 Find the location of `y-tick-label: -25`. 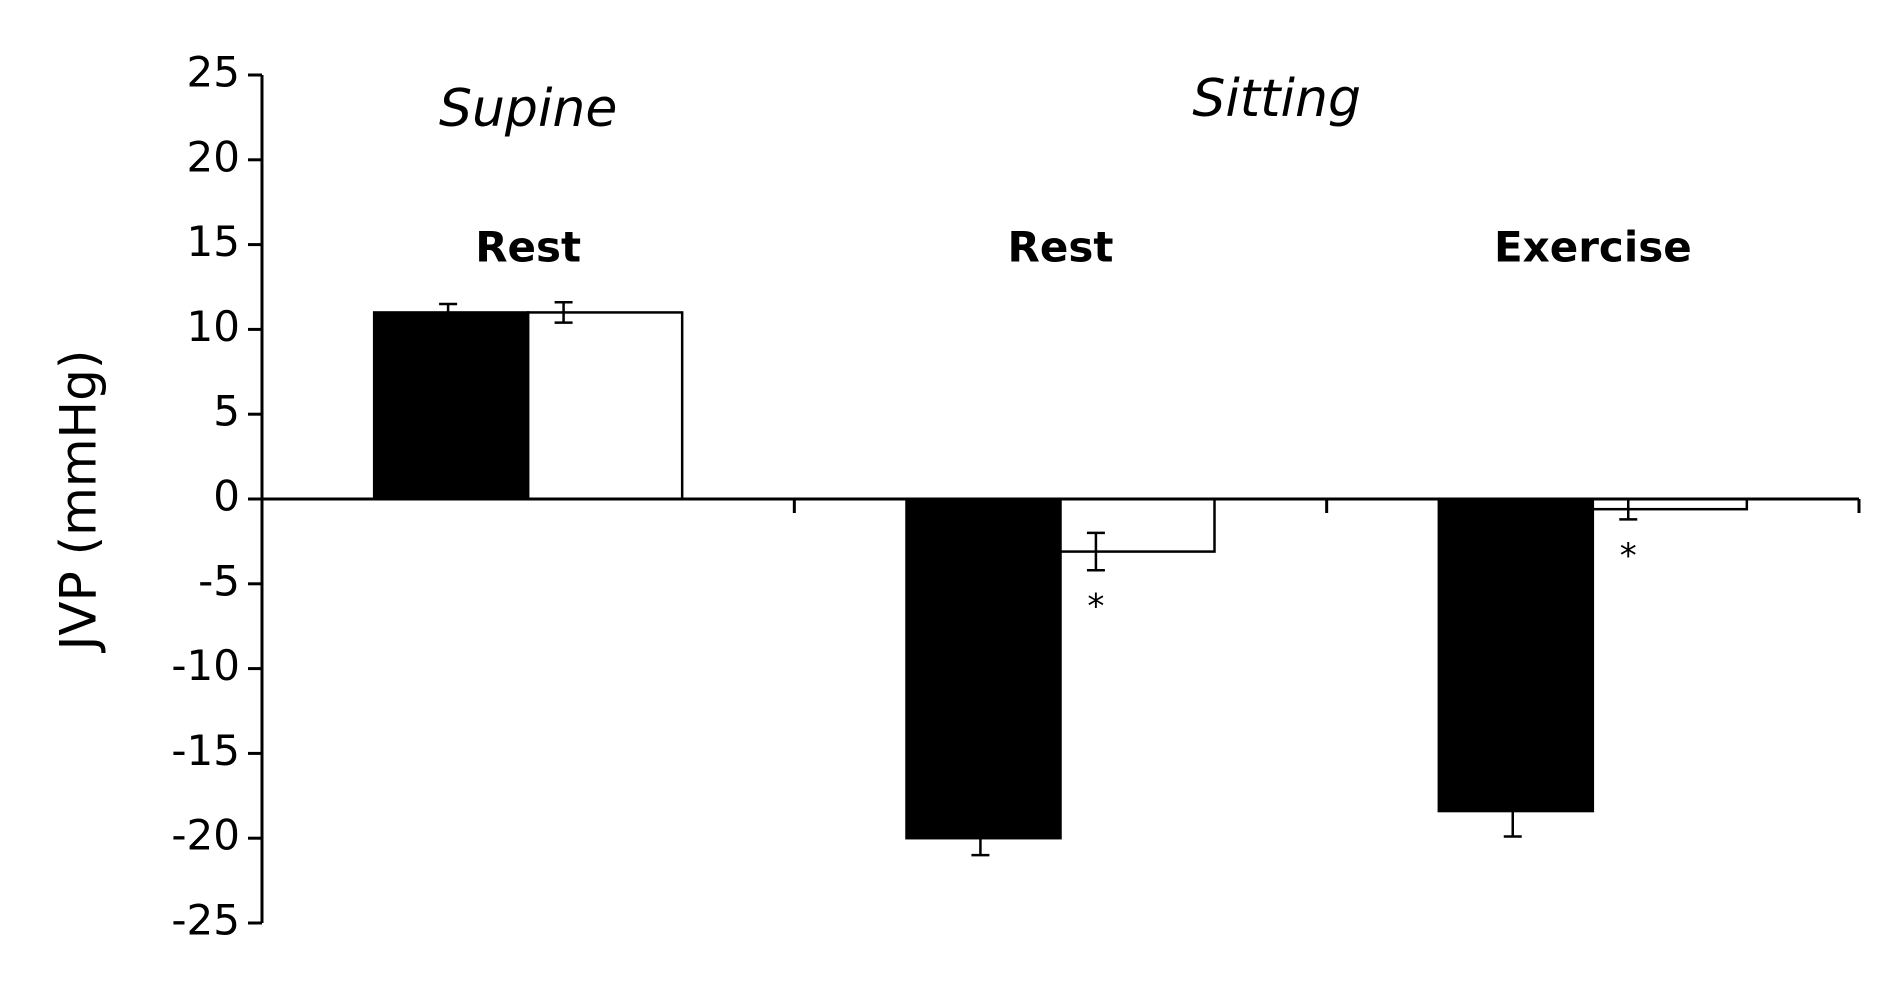

y-tick-label: -25 is located at coordinates (205, 920).